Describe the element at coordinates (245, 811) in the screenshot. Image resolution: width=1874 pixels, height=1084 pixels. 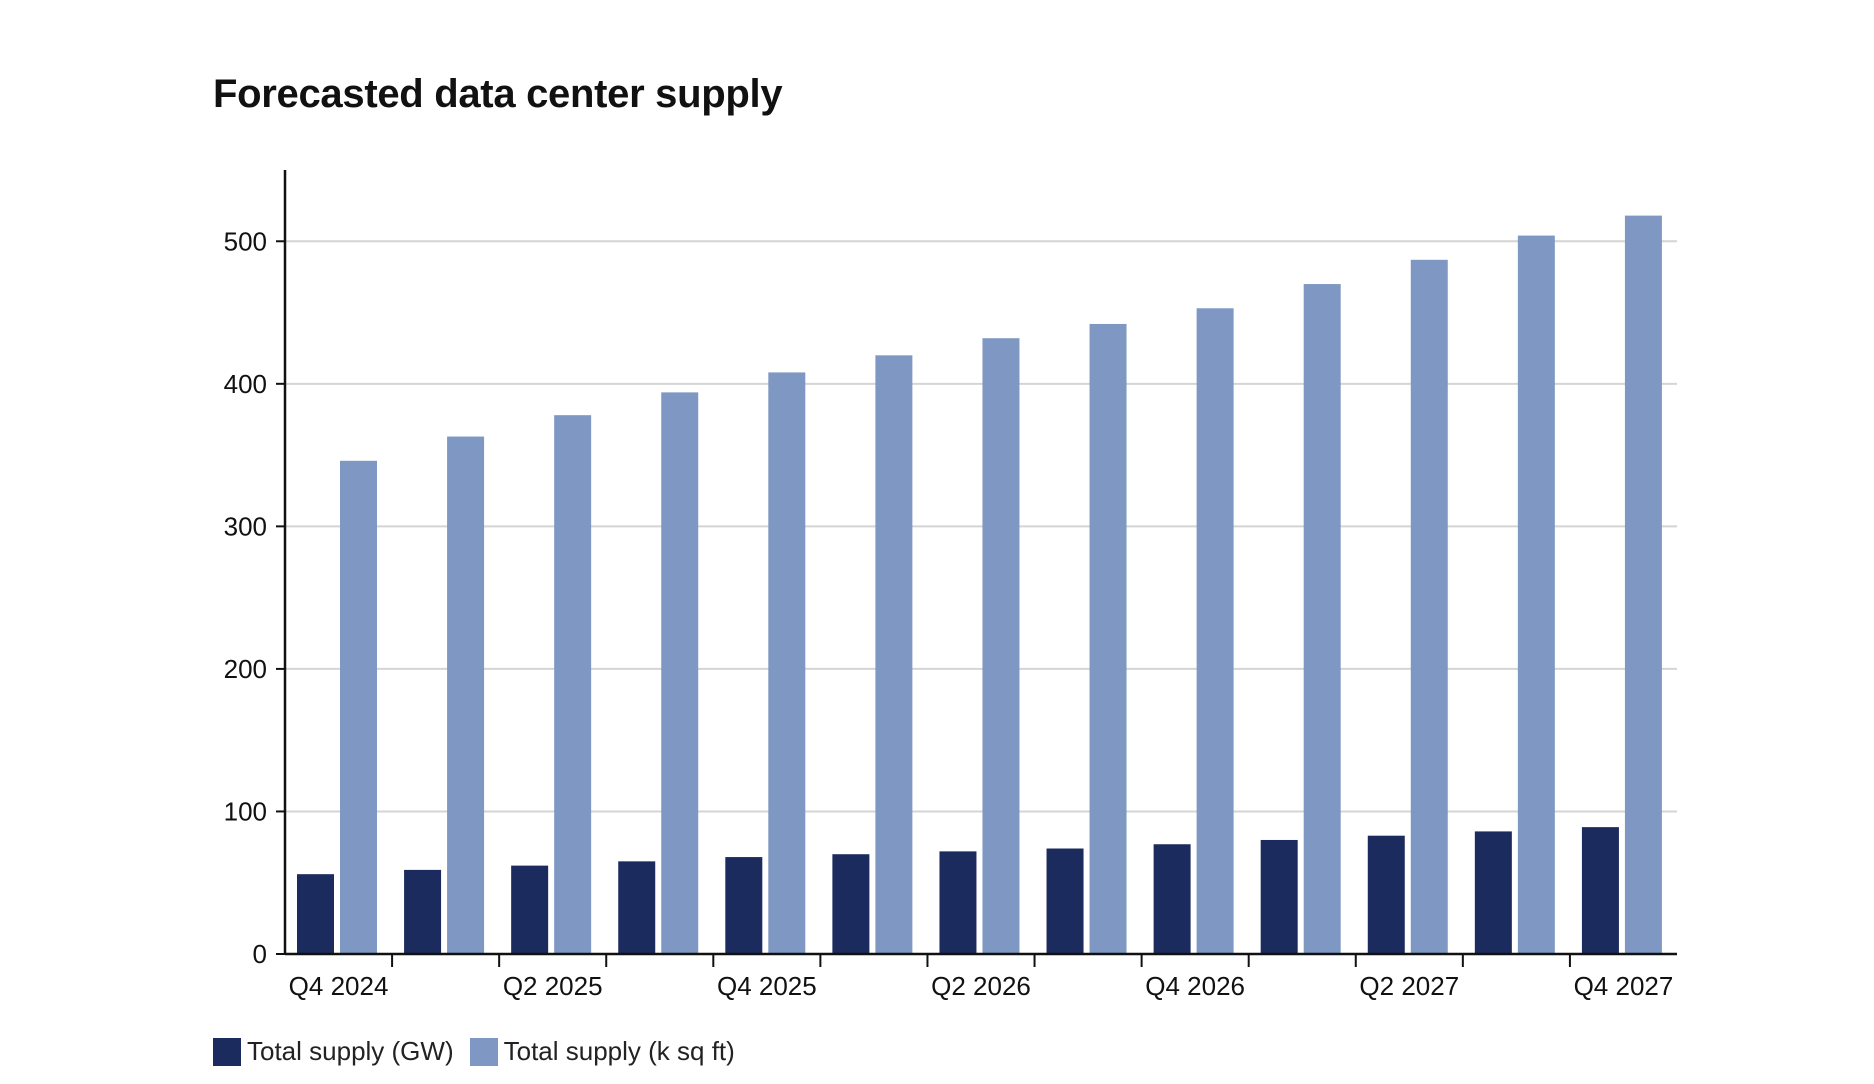
I see `y-tick-label: 100` at that location.